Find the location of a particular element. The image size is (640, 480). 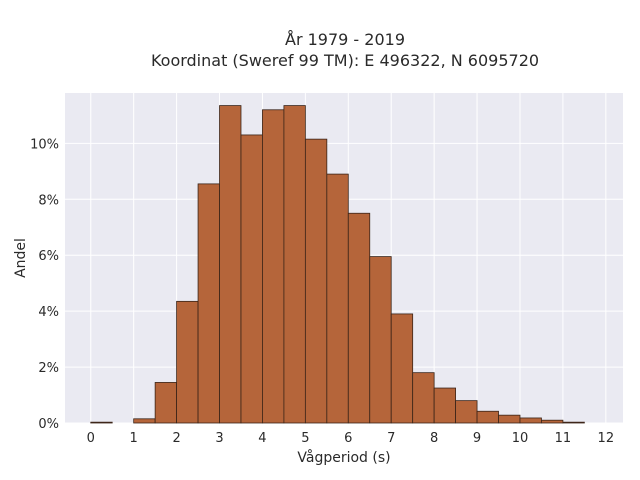

x-tick-label: 6 is located at coordinates (348, 438).